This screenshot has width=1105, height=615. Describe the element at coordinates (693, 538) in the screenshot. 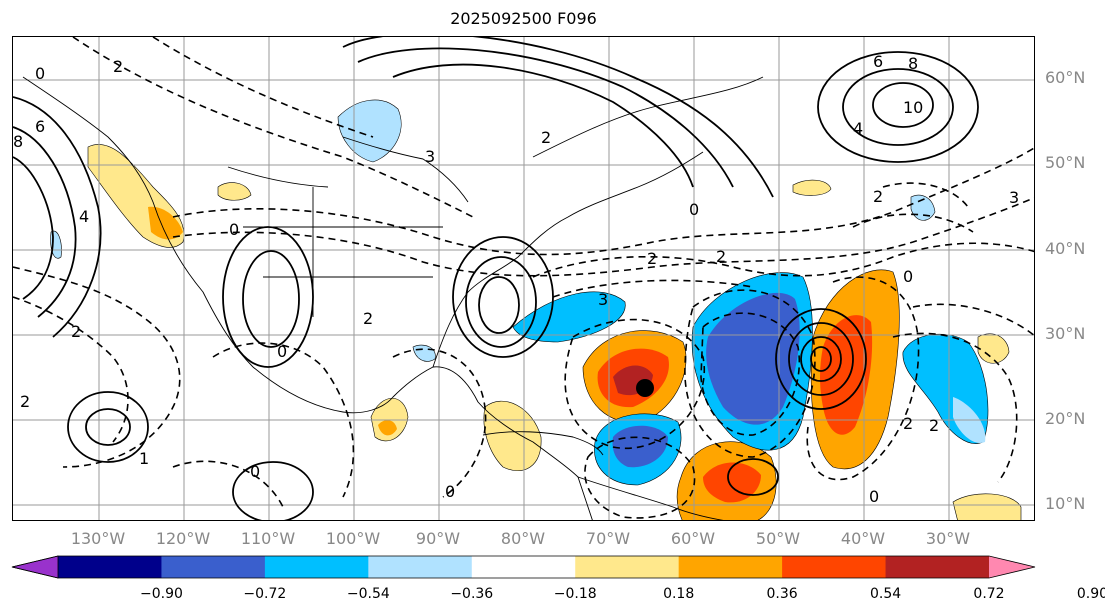

I see `lon-label-60w: 60°W` at that location.